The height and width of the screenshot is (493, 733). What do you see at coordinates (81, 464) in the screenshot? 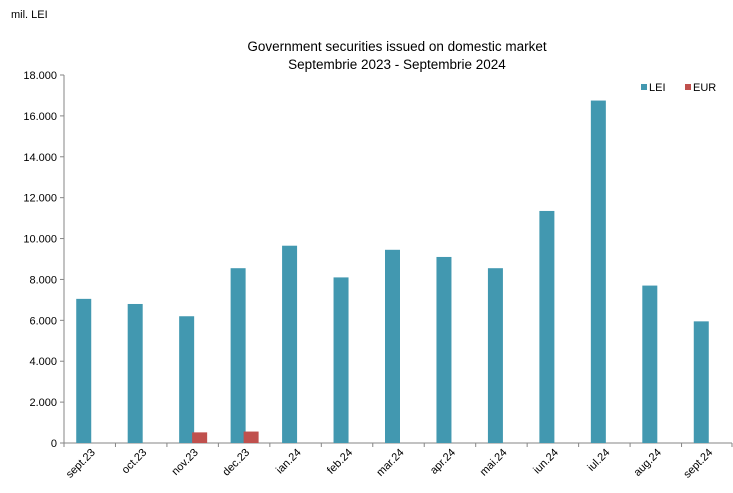
I see `x-tick-label: sept.23` at bounding box center [81, 464].